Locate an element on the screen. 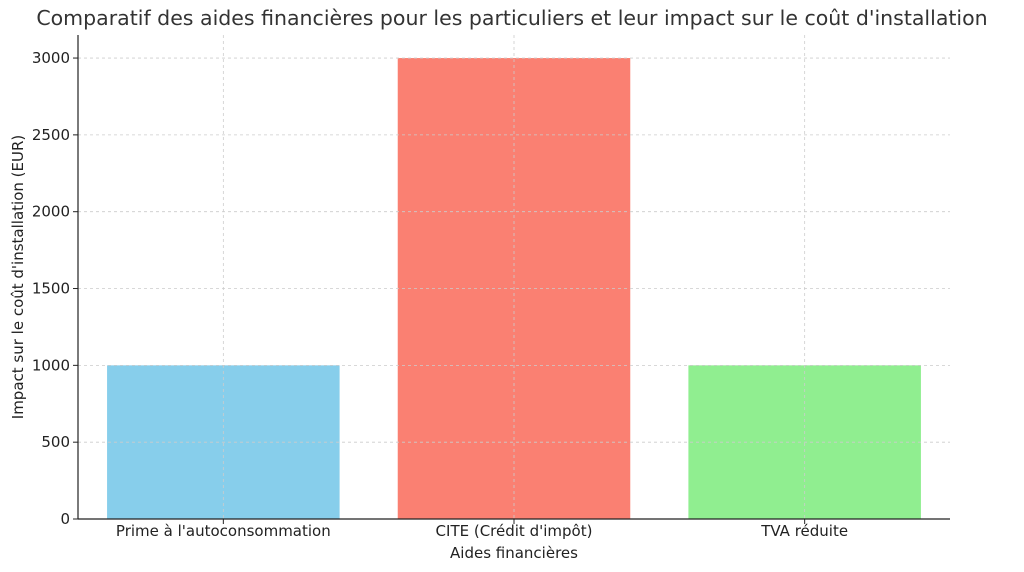  y-axis-label: Impact sur le coût d'installation (EUR) is located at coordinates (18, 277).